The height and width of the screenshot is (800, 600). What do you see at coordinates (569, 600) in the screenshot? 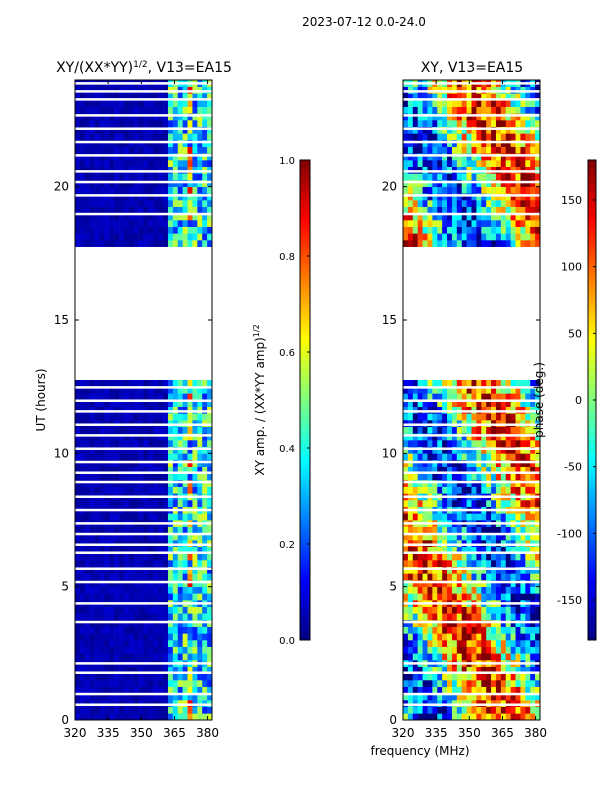
I see `colorbar-tick-label: -150` at bounding box center [569, 600].